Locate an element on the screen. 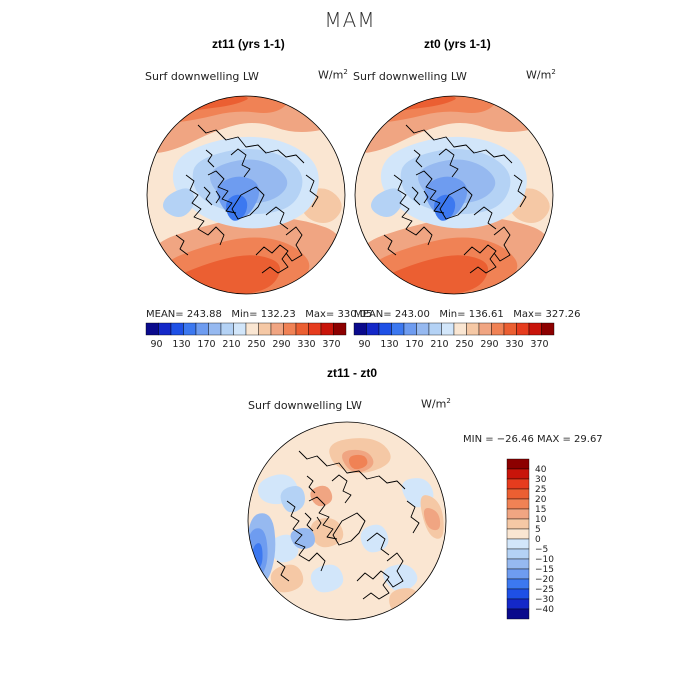  panel-1-stats: MEAN= 243.88 Min= 132.23 Max= 330.05 is located at coordinates (259, 314).